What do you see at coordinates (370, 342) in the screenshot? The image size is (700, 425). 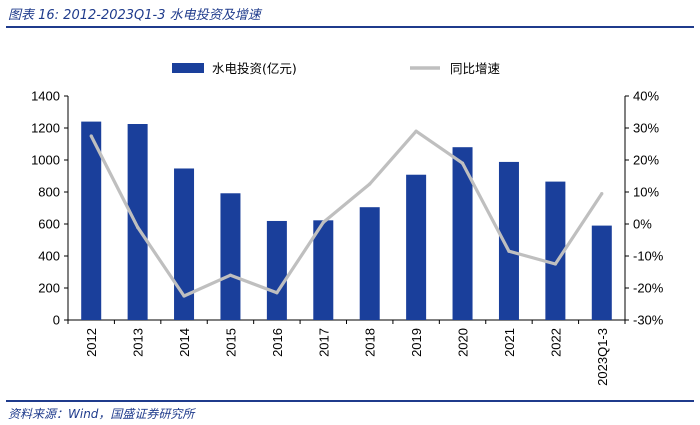 I see `x-axis-tick-label: 2018` at bounding box center [370, 342].